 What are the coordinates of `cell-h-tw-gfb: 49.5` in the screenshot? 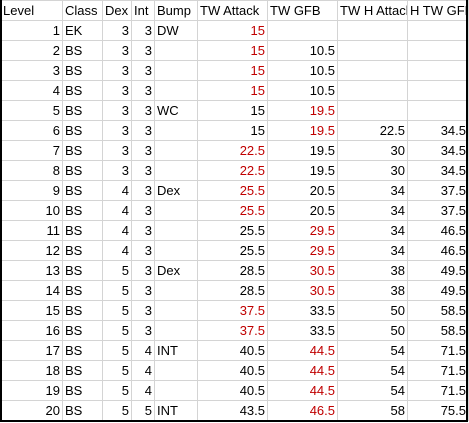 It's located at (438, 270).